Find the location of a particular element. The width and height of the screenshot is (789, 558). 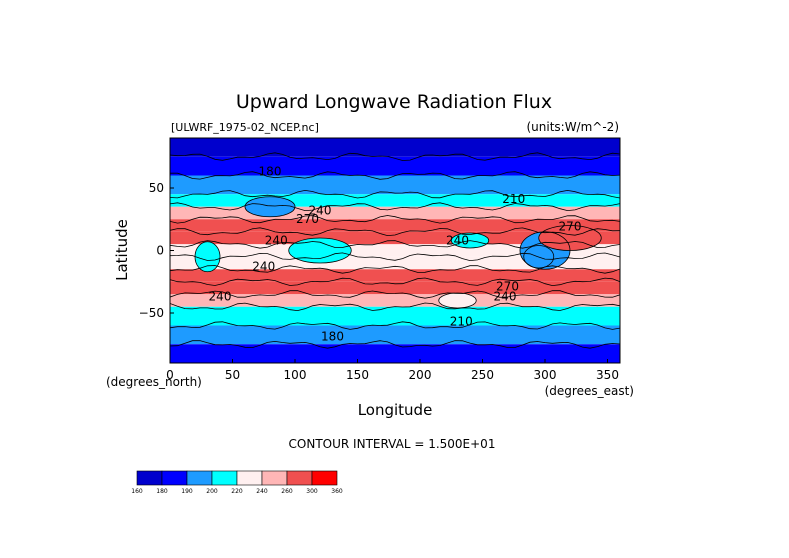

colorbar: 160 180 190 200 220 240 260 300 360 is located at coordinates (237, 482).